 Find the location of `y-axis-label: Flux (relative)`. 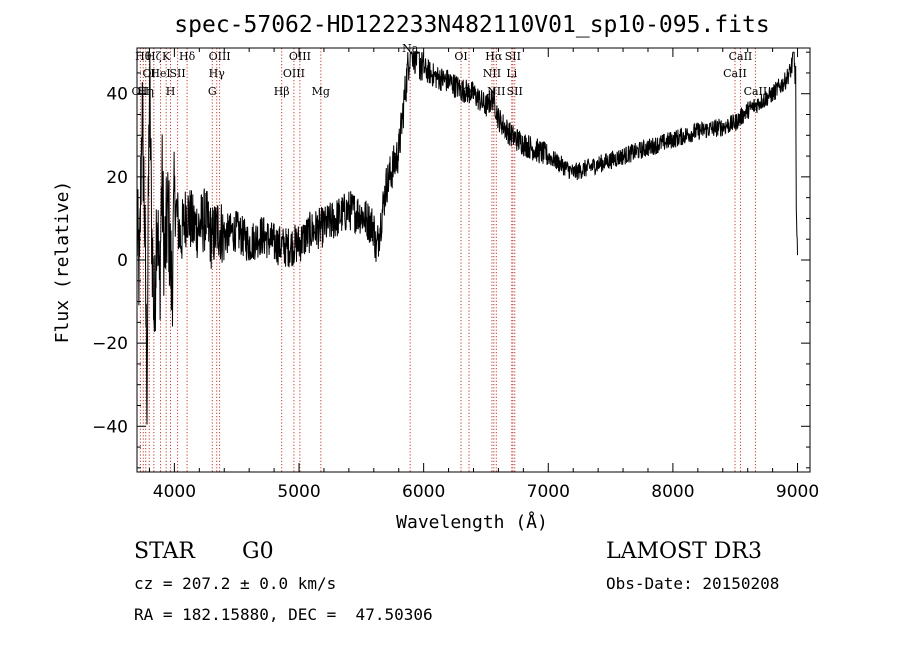

y-axis-label: Flux (relative) is located at coordinates (62, 262).